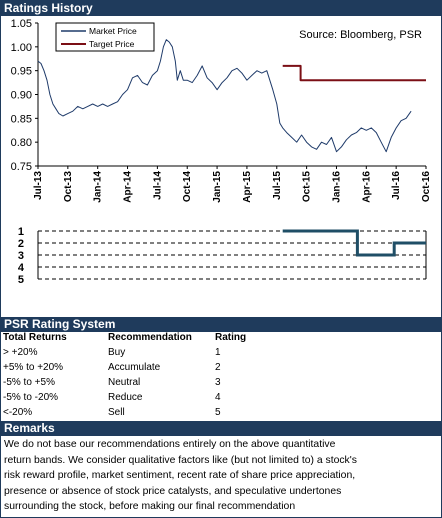 The height and width of the screenshot is (518, 442). Describe the element at coordinates (307, 187) in the screenshot. I see `x-tick-label: Oct-15` at that location.